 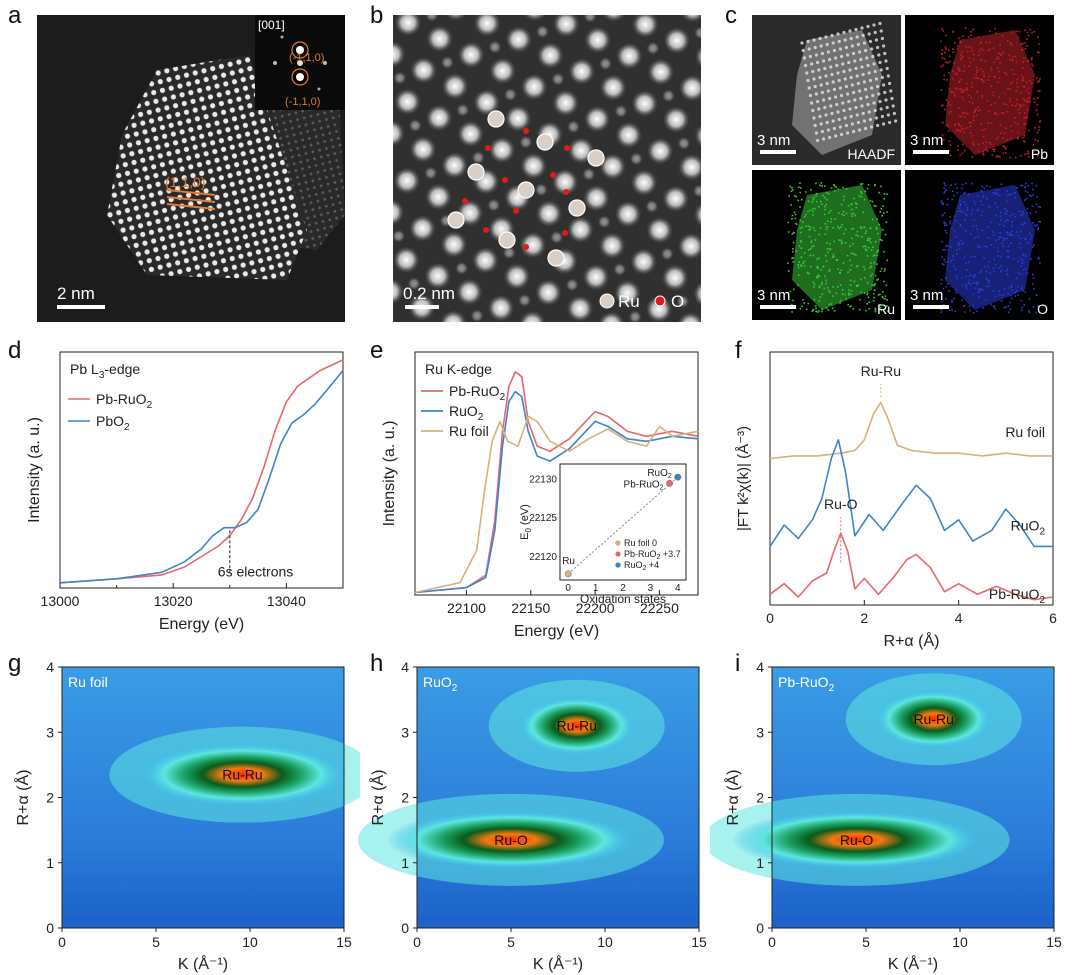 What do you see at coordinates (959, 618) in the screenshot?
I see `x-tick-label: 4` at bounding box center [959, 618].